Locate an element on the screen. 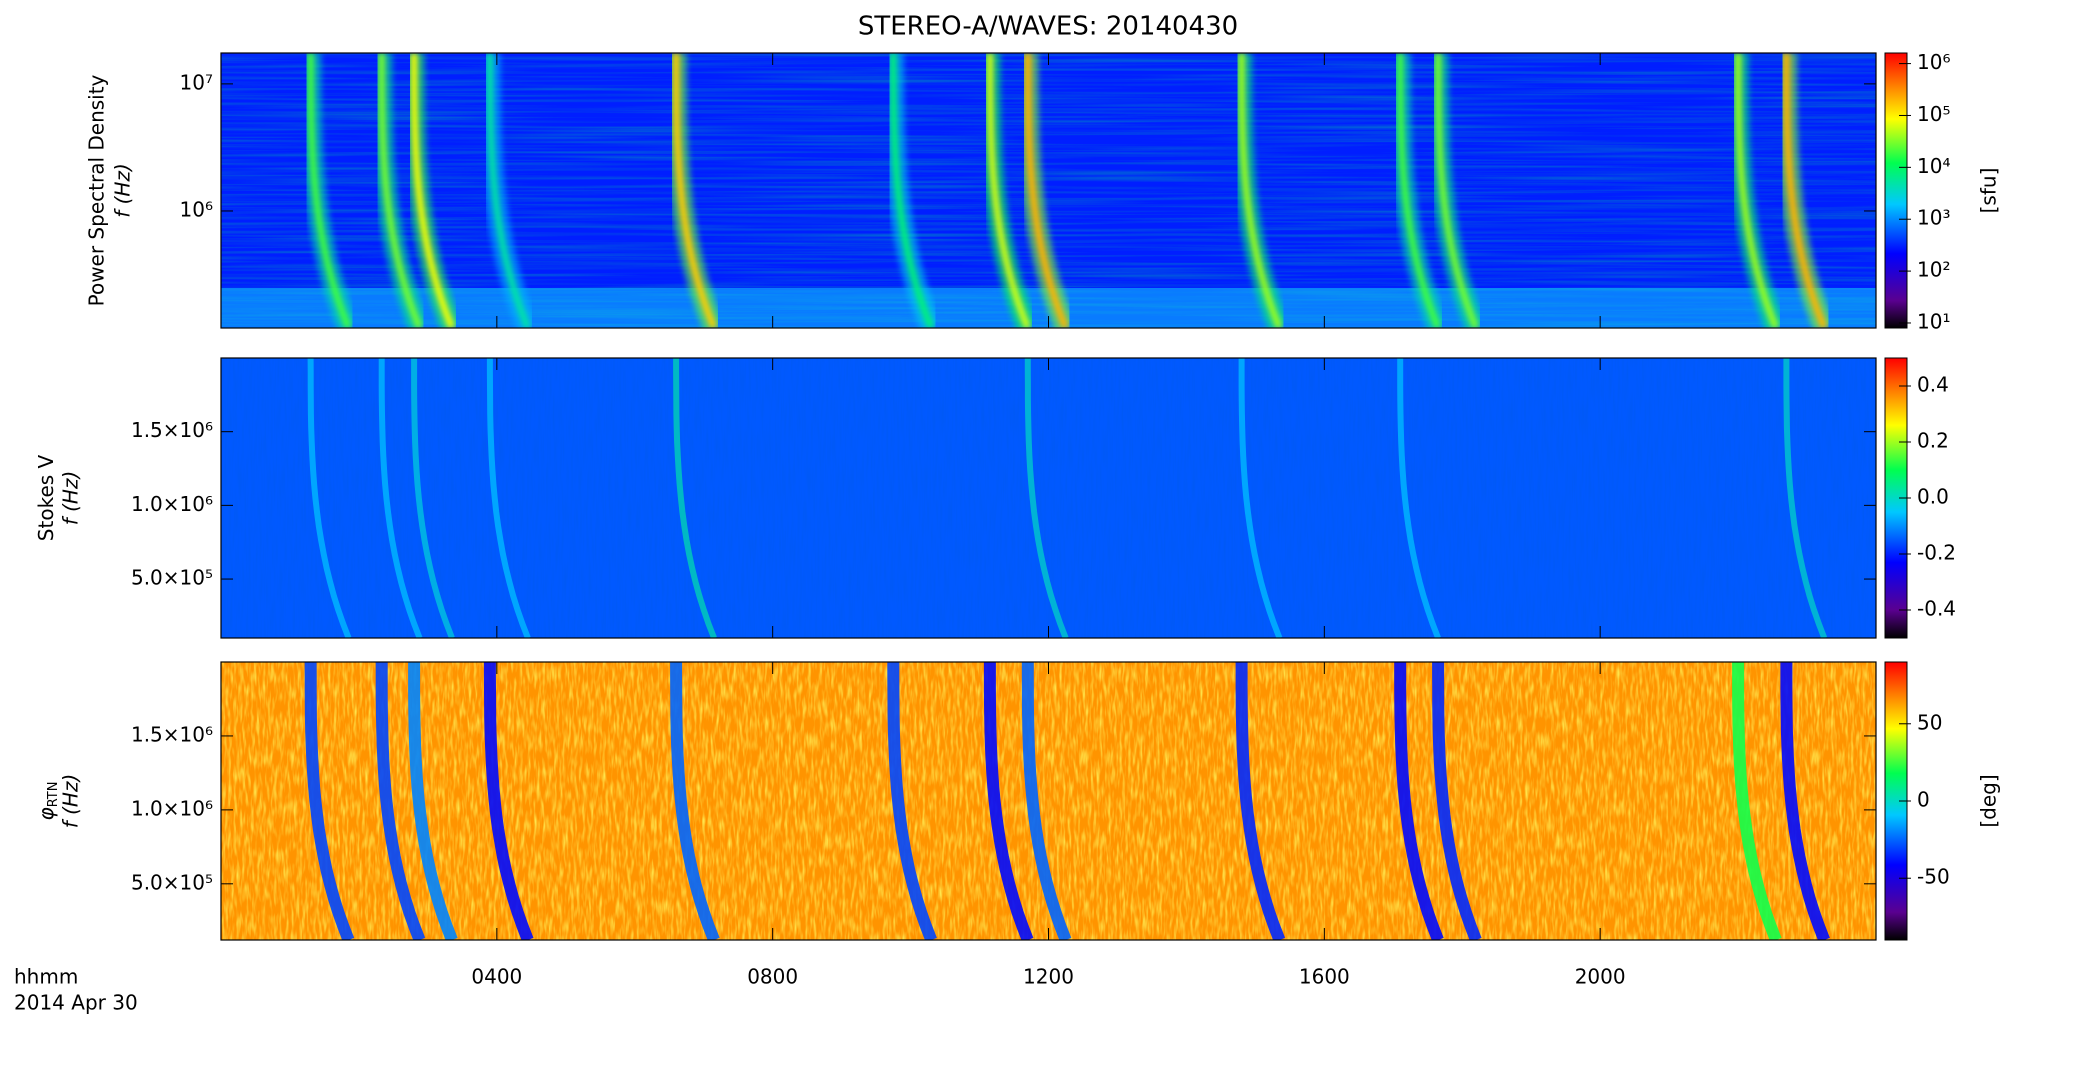 The image size is (2096, 1080). colorbar-label: [deg] is located at coordinates (1989, 800).